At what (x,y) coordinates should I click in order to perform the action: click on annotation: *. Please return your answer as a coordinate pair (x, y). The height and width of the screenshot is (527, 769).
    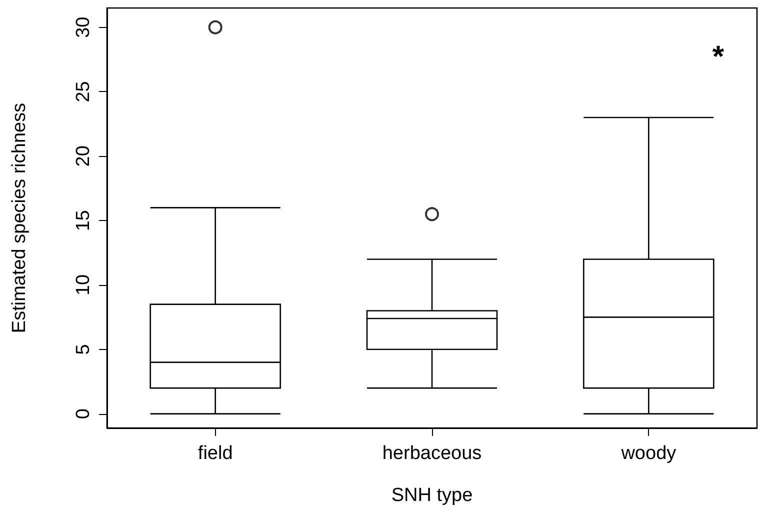
    Looking at the image, I should click on (718, 57).